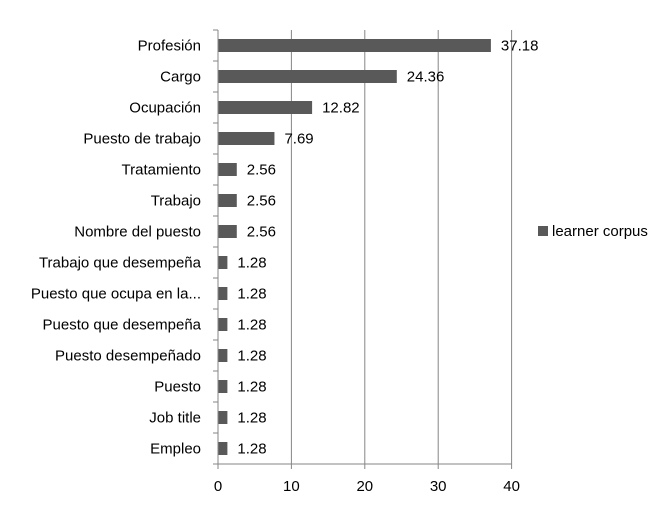 This screenshot has width=669, height=510. Describe the element at coordinates (426, 77) in the screenshot. I see `data-label: 24.36` at that location.